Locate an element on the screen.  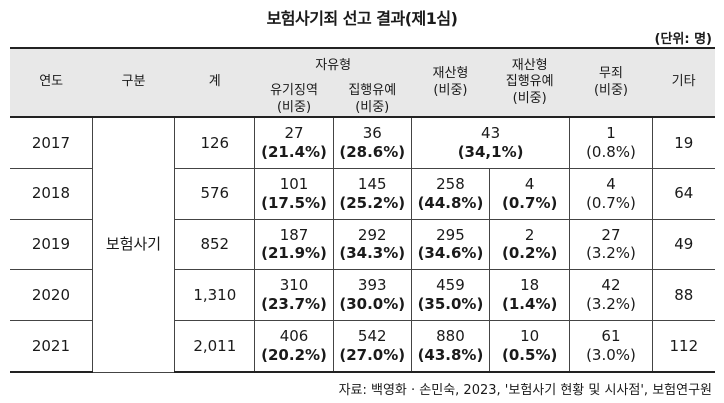
cell-property-value: 295 is located at coordinates (450, 234).